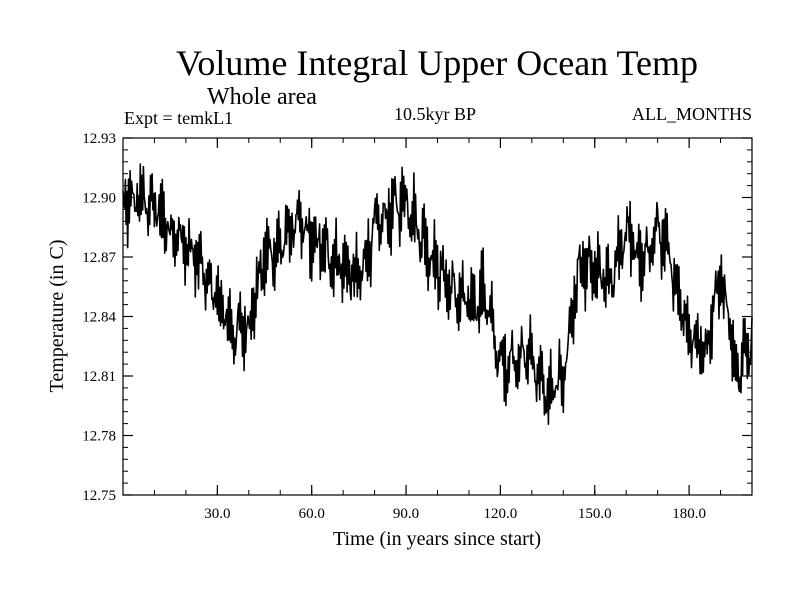  What do you see at coordinates (99, 318) in the screenshot?
I see `y-tick-label: 12.84` at bounding box center [99, 318].